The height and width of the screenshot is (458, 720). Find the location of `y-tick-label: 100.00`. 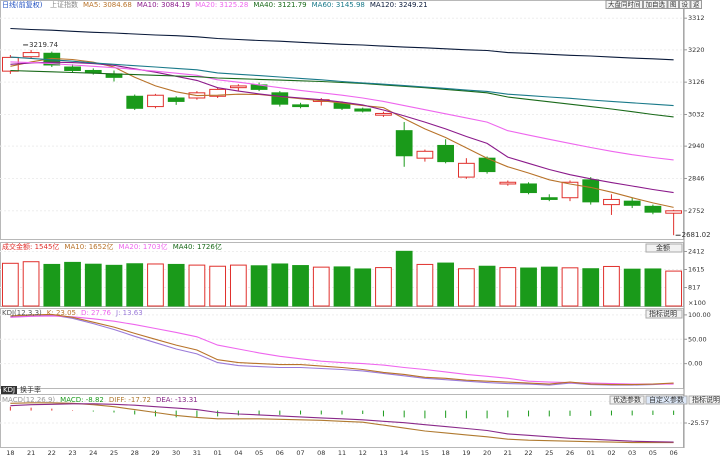

y-tick-label: 100.00 is located at coordinates (699, 315).